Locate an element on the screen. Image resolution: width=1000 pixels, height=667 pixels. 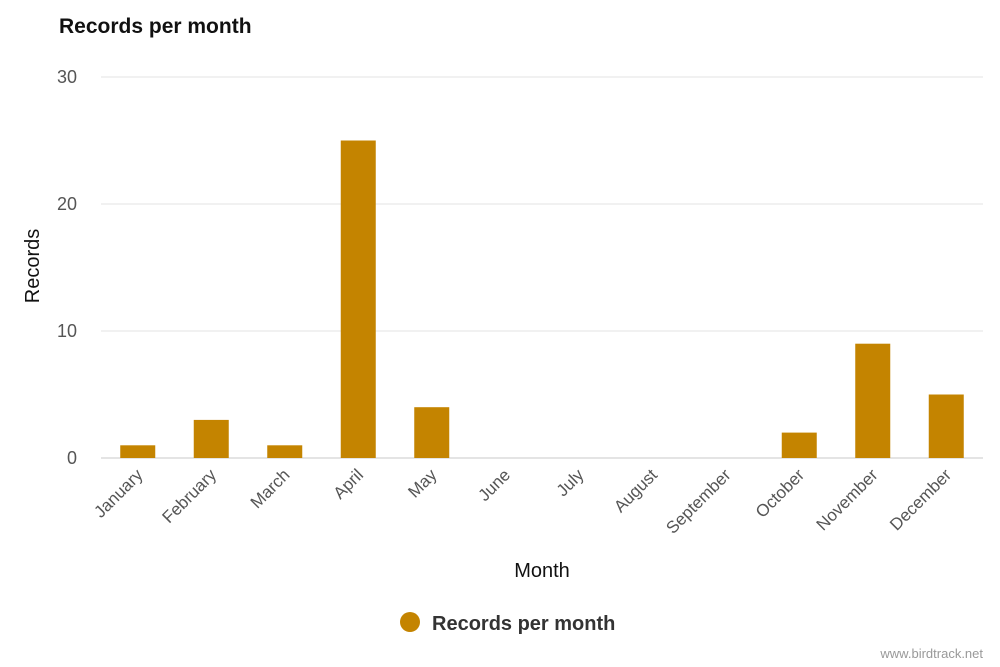
x-tick-label: September is located at coordinates (698, 501).